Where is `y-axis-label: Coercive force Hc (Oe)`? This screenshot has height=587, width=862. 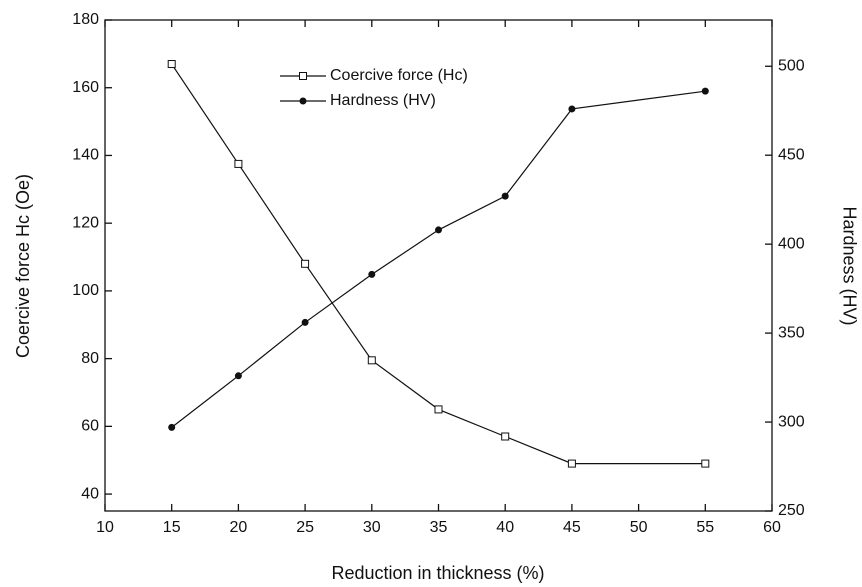 y-axis-label: Coercive force Hc (Oe) is located at coordinates (23, 266).